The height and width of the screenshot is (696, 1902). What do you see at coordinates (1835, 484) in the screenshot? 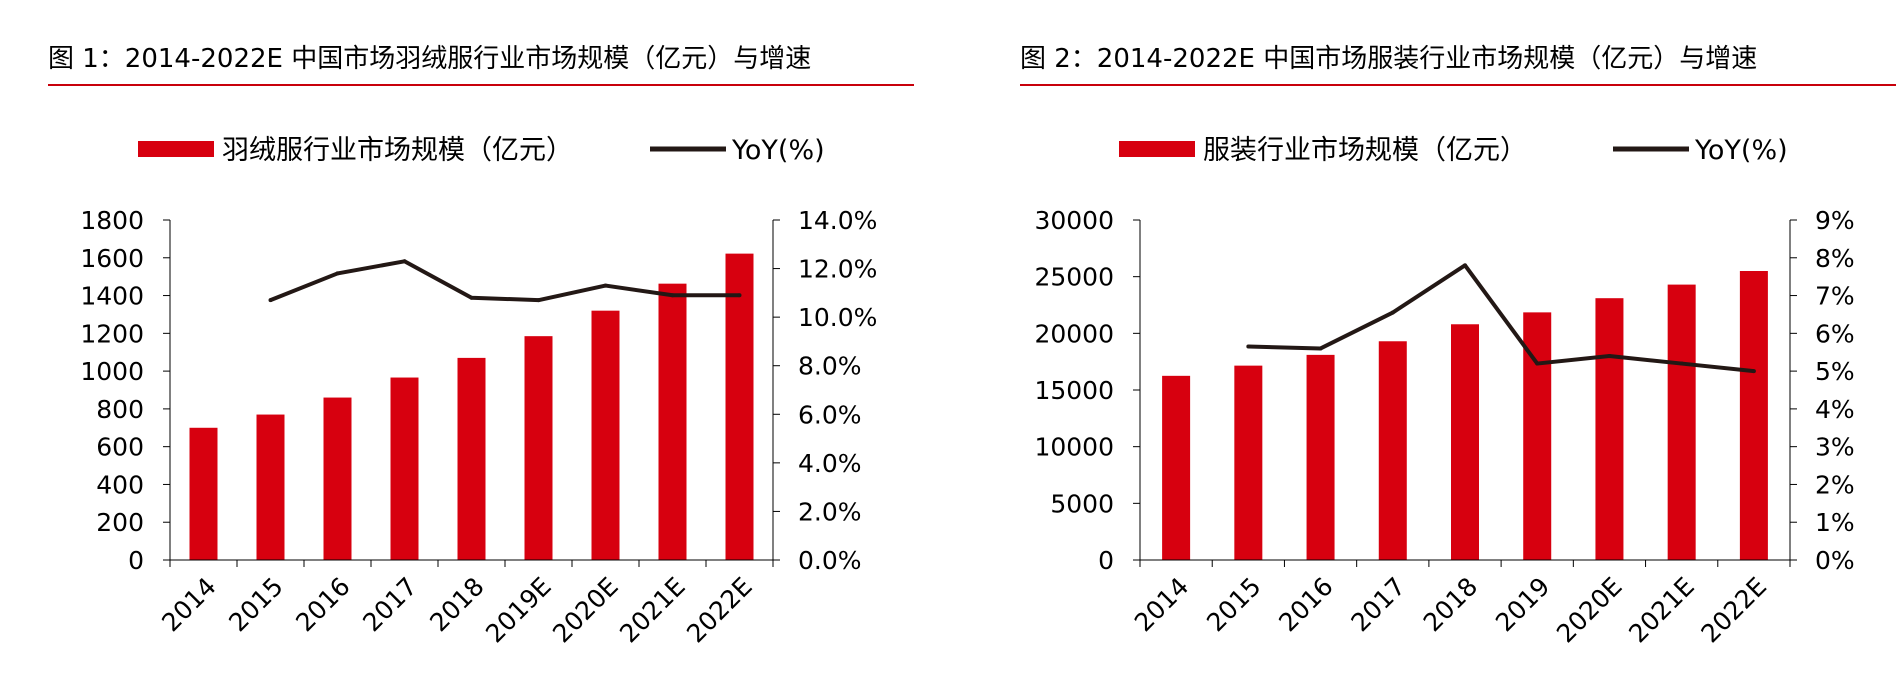
I see `y-right-tick-label: 2%` at bounding box center [1835, 484].